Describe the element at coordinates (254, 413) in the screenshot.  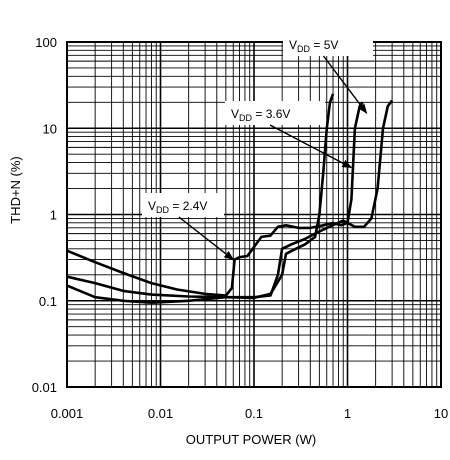
I see `x-tick-label: 0.1` at that location.